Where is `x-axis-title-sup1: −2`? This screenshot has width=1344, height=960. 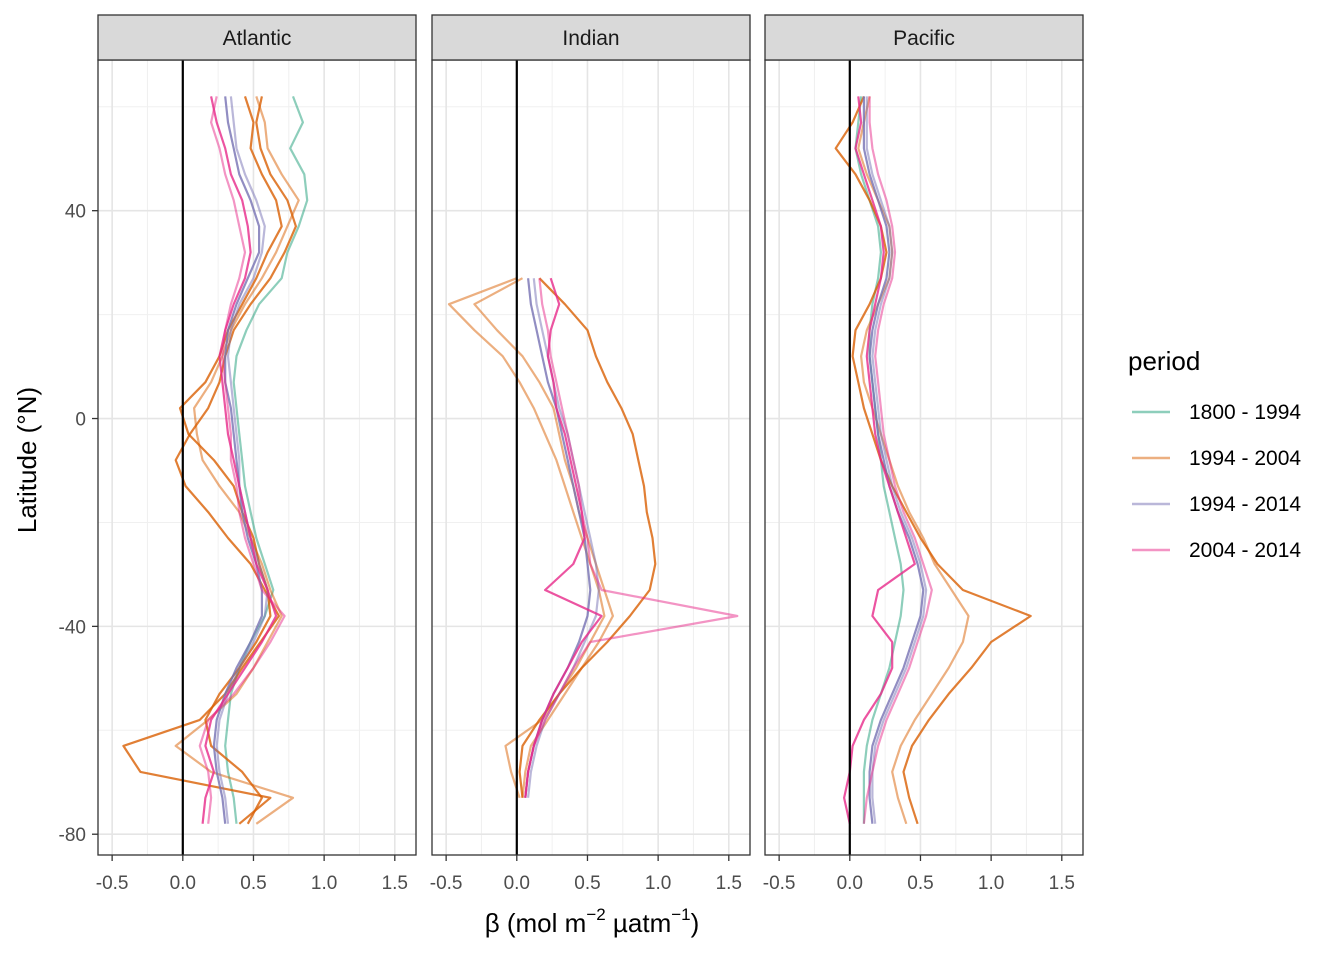 x-axis-title-sup1: −2 is located at coordinates (595, 914).